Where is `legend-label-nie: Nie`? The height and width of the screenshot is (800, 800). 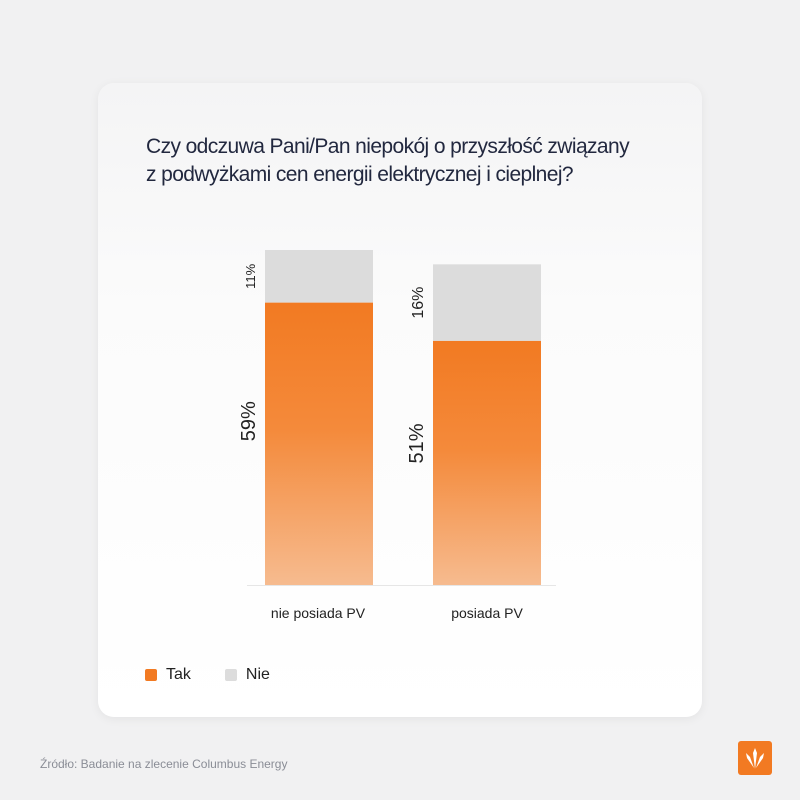
legend-label-nie: Nie is located at coordinates (257, 674).